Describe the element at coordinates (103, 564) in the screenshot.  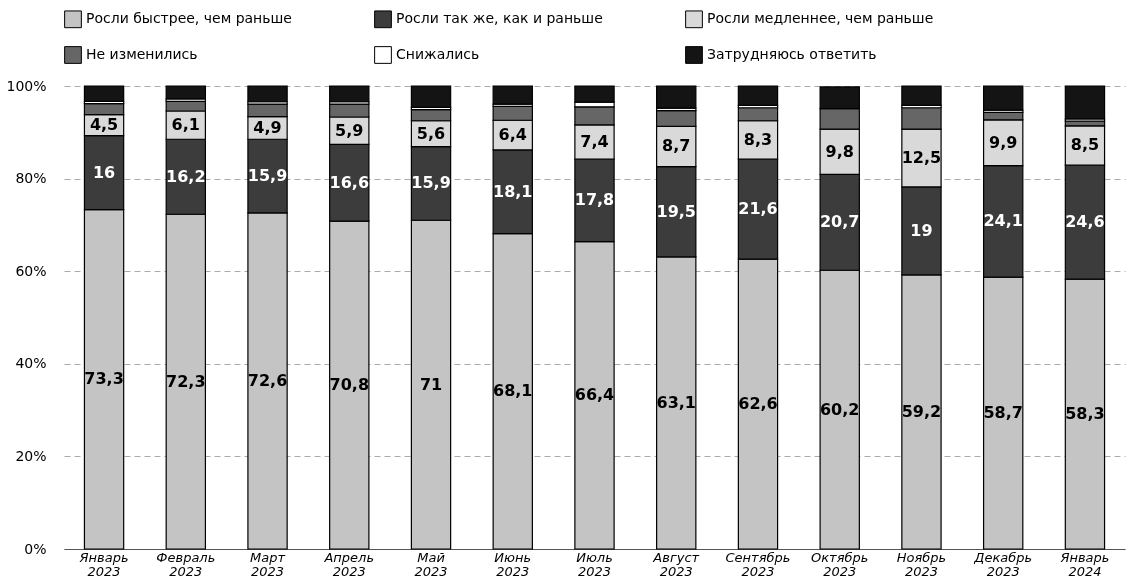
I see `x-tick-label: Январь 2023` at that location.